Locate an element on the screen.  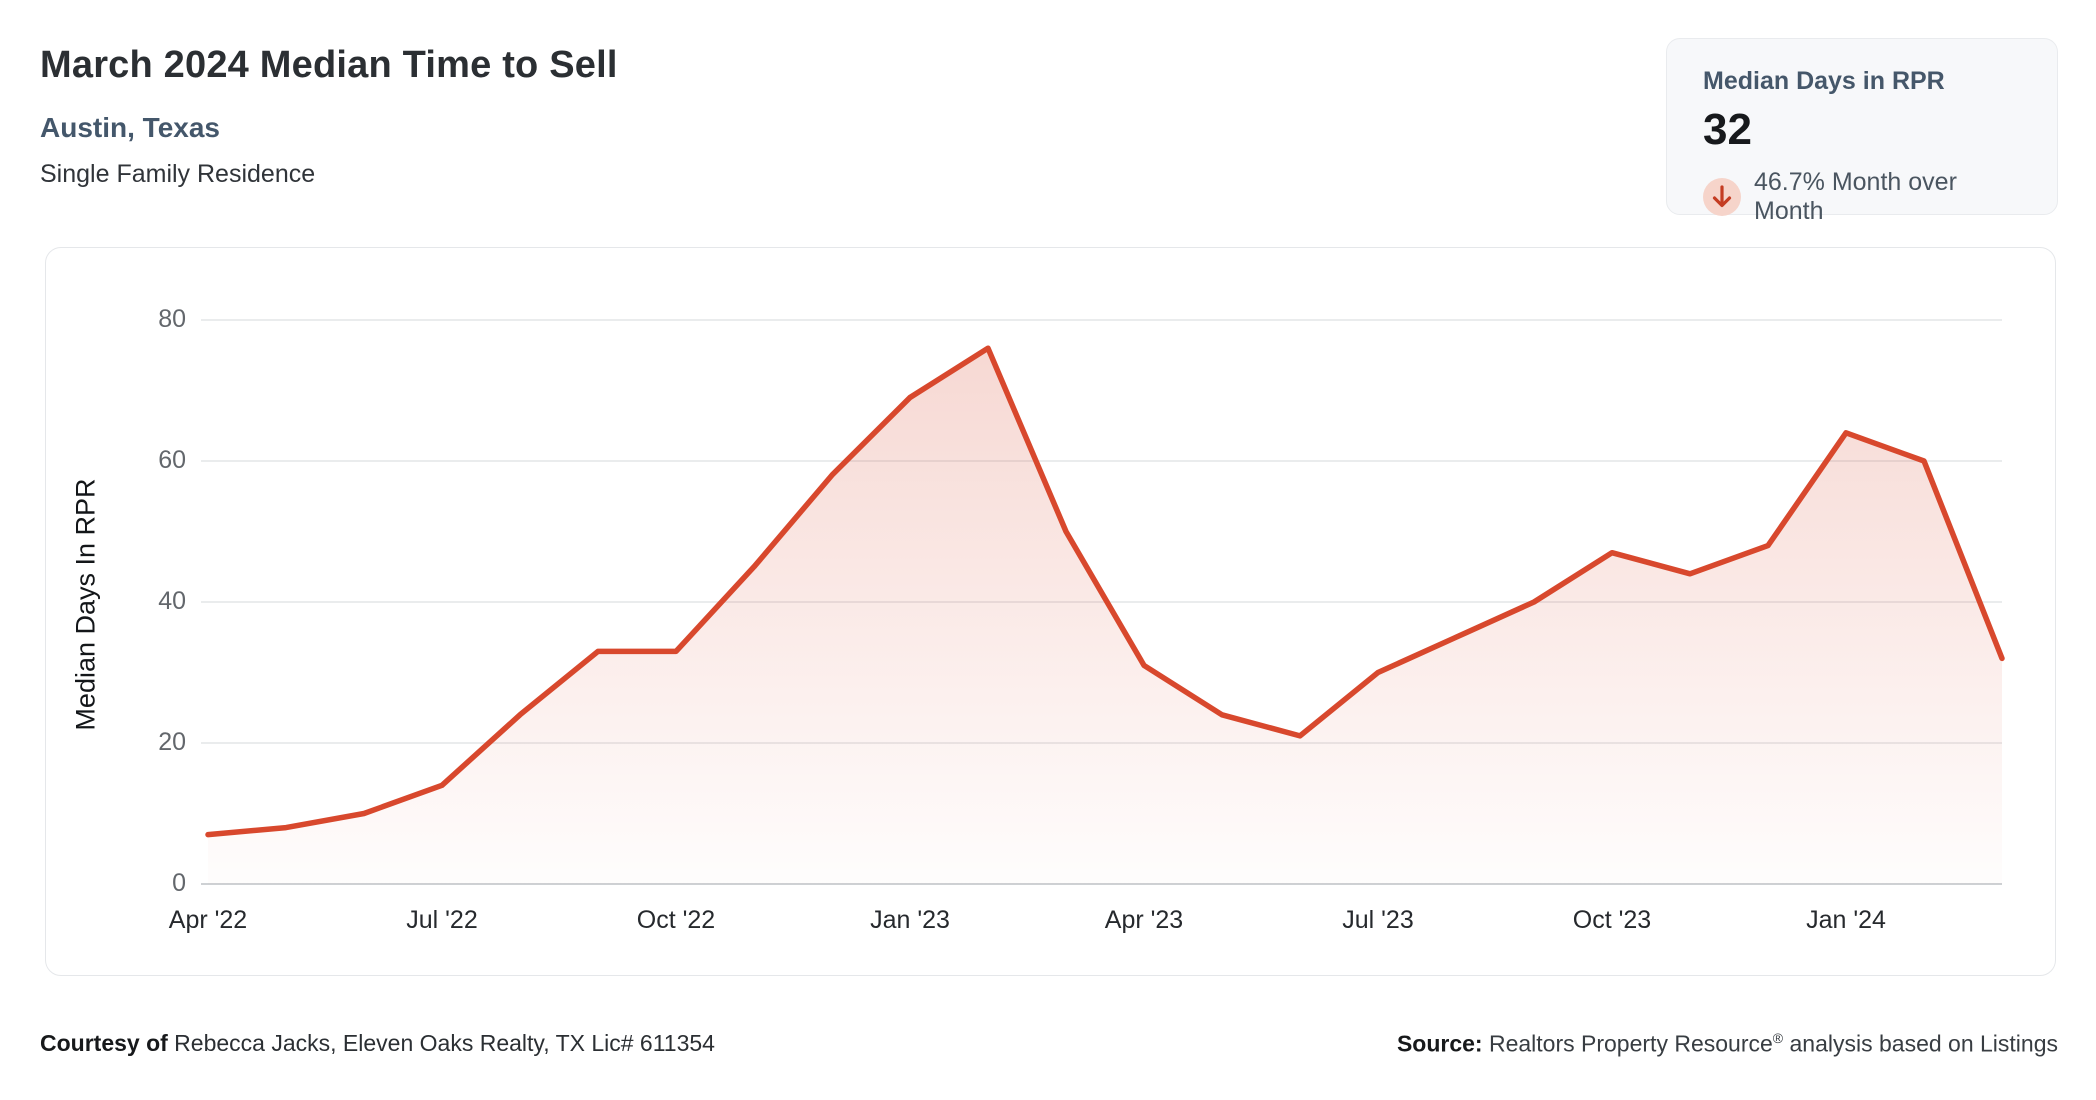
source-rest: analysis based on Listings is located at coordinates (1920, 1043).